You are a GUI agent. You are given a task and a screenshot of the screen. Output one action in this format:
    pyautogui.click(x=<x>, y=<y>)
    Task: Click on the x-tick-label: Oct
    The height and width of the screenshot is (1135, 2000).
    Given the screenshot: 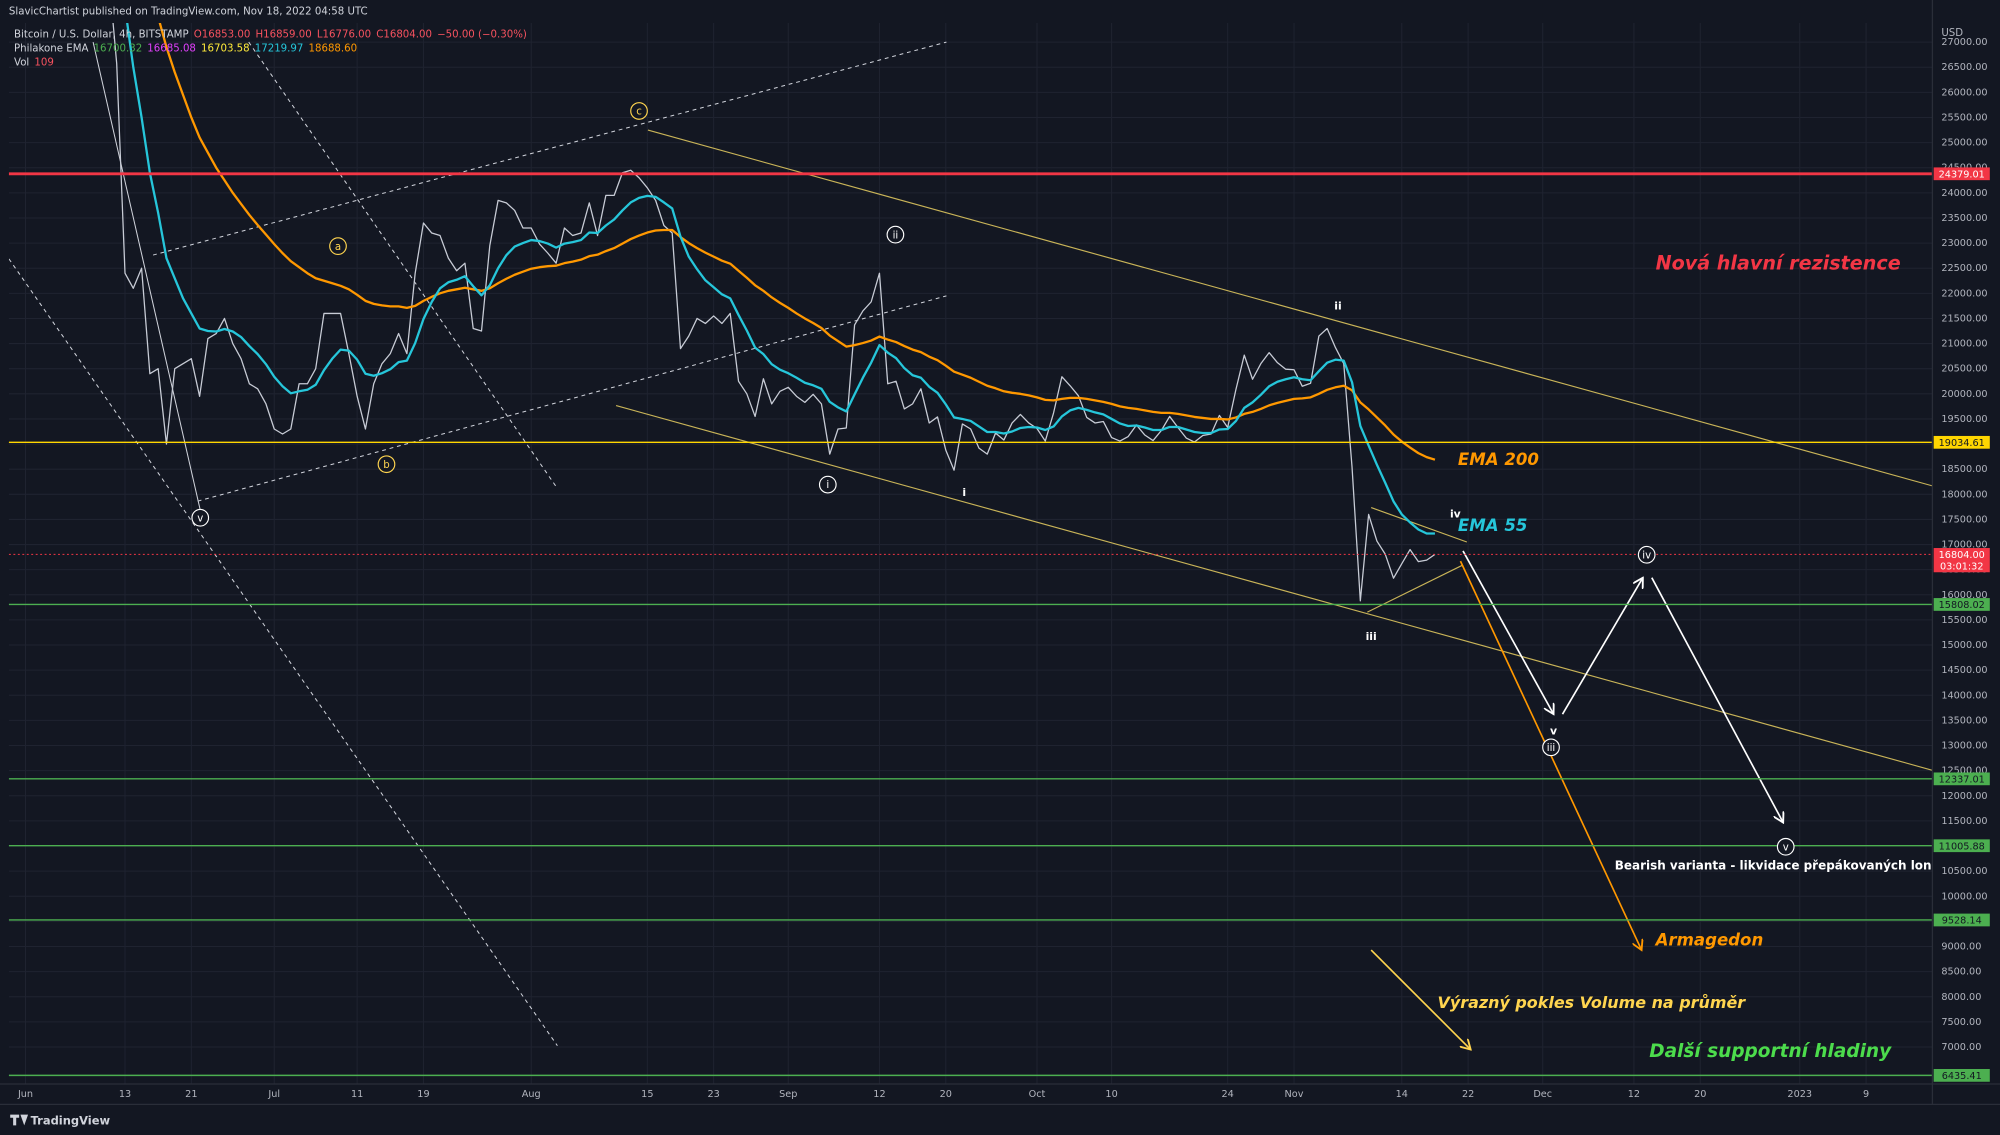 What is the action you would take?
    pyautogui.click(x=1037, y=1094)
    